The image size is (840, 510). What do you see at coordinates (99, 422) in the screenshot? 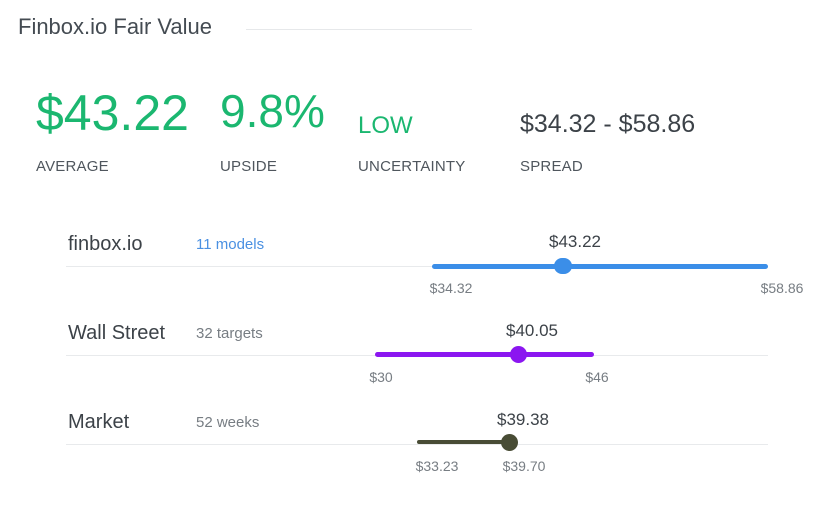
I see `row-name: Market` at bounding box center [99, 422].